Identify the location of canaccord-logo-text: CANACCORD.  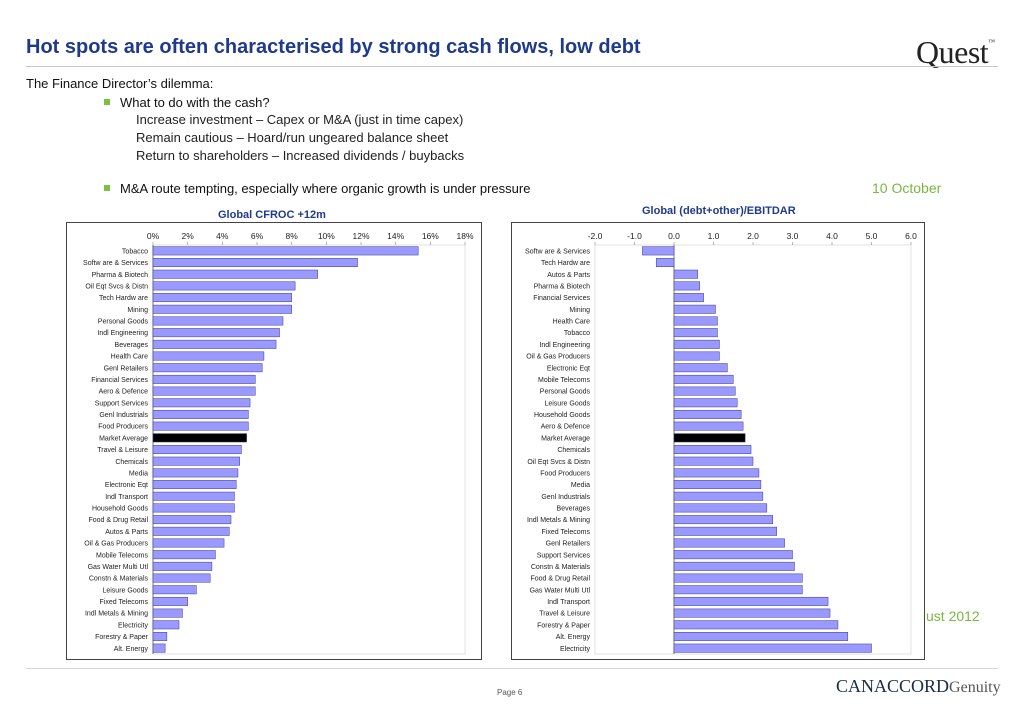
(893, 686).